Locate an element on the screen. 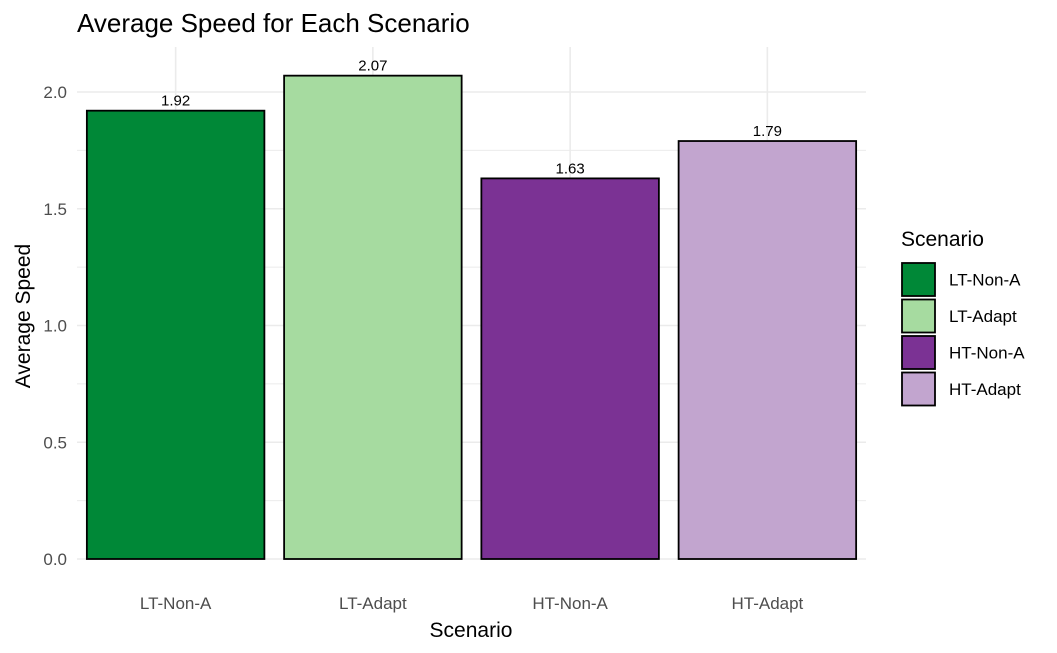 This screenshot has width=1057, height=653. bar-lt-non-a is located at coordinates (175, 334).